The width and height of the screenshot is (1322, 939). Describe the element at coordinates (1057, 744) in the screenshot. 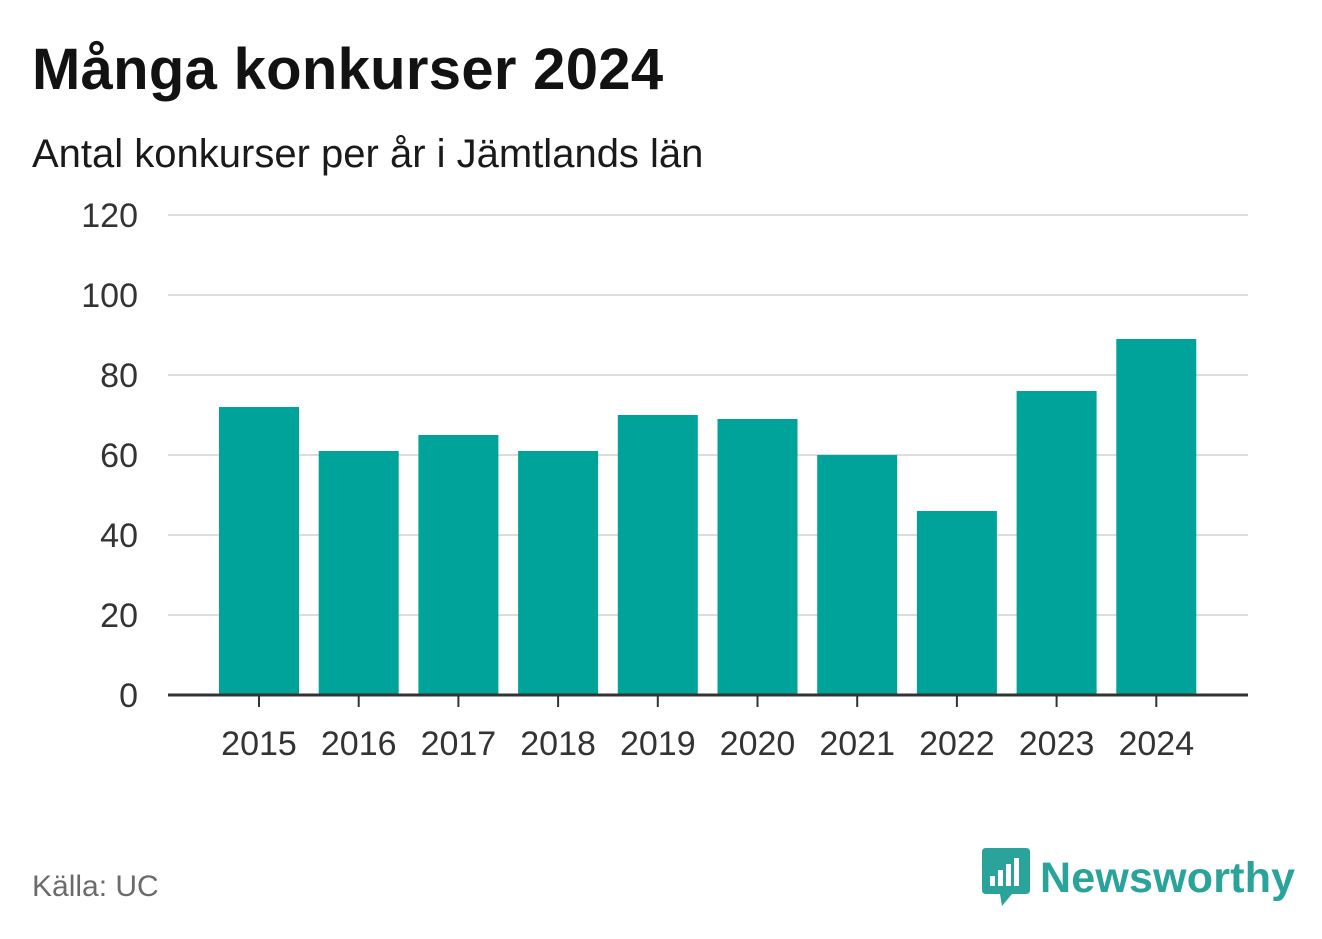

I see `x-tick-label: 2023` at that location.